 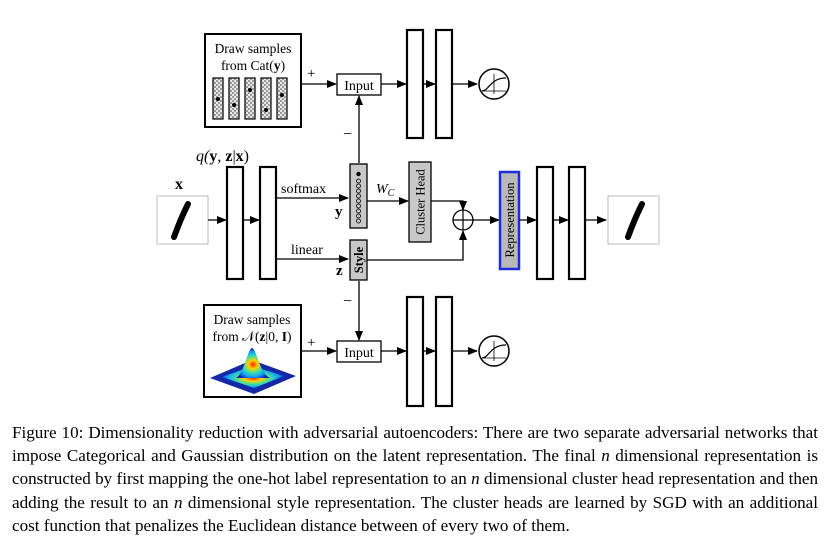 What do you see at coordinates (429, 84) in the screenshot?
I see `top-discriminator` at bounding box center [429, 84].